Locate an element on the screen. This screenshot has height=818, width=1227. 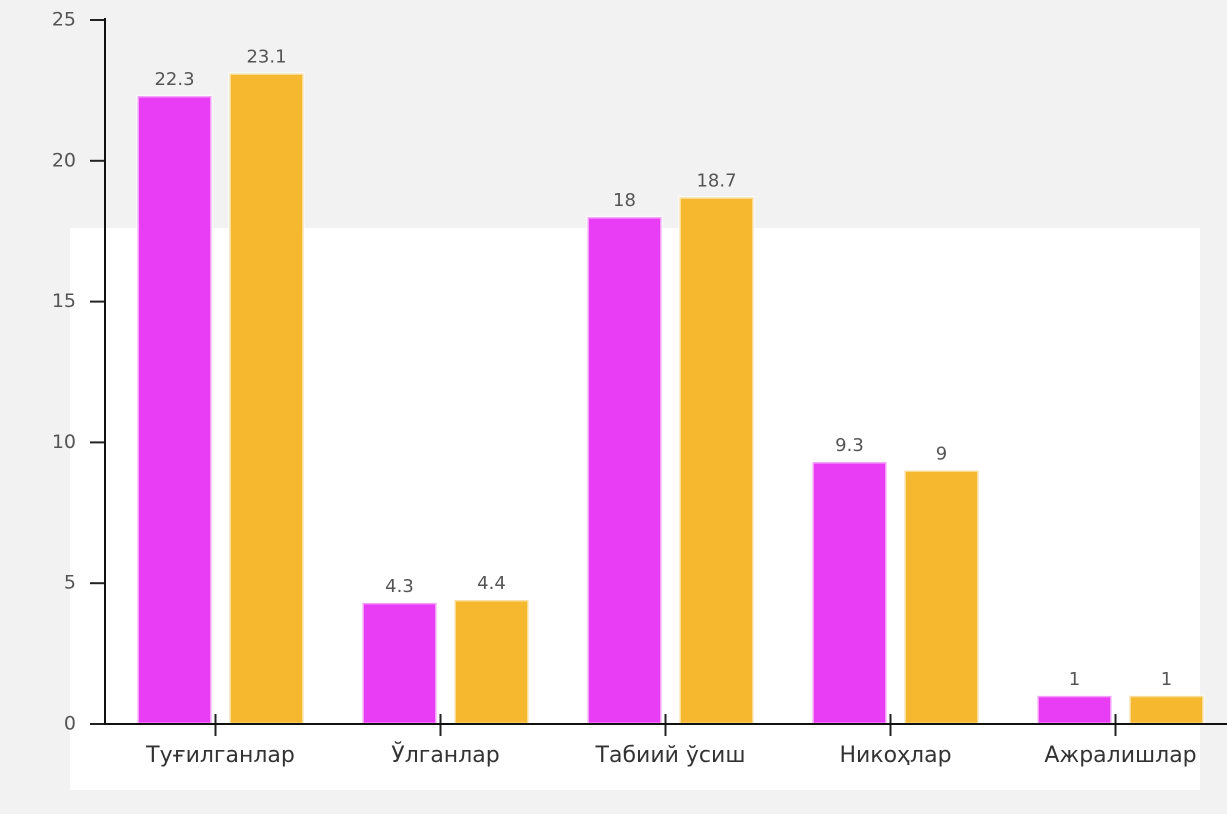
value-label: 18 is located at coordinates (624, 200).